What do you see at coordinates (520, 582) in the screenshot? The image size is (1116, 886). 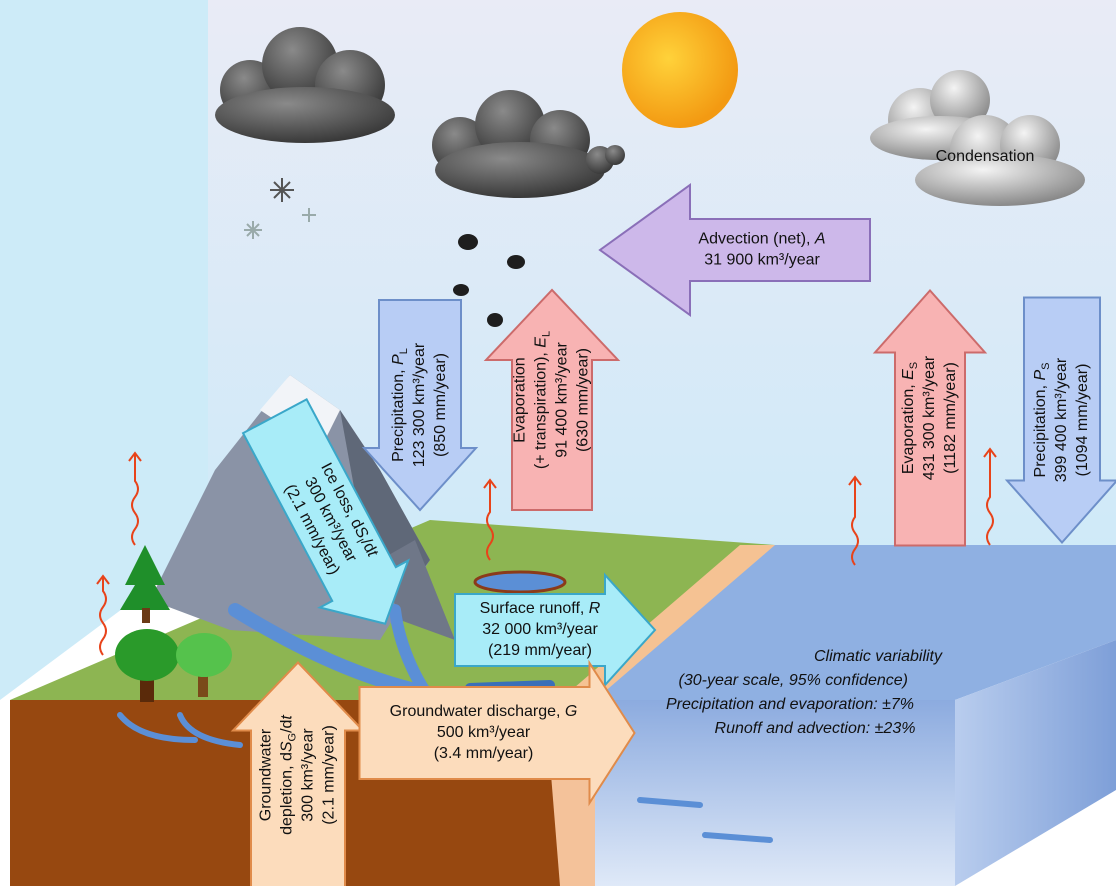 I see `lake` at bounding box center [520, 582].